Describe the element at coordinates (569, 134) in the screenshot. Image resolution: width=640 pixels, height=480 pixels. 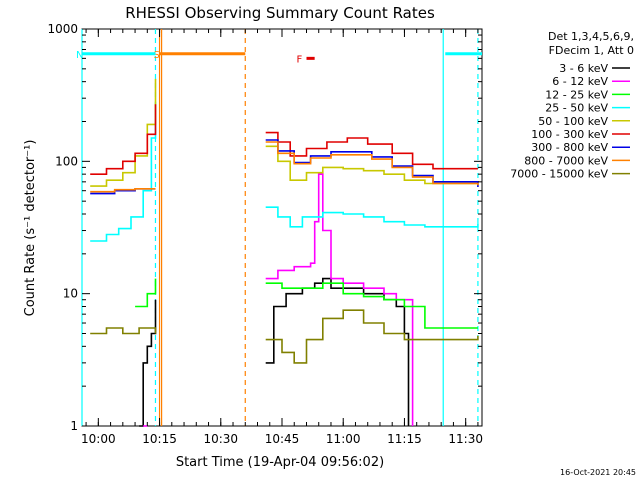
I see `legend-label-5: 100 - 300 keV` at that location.